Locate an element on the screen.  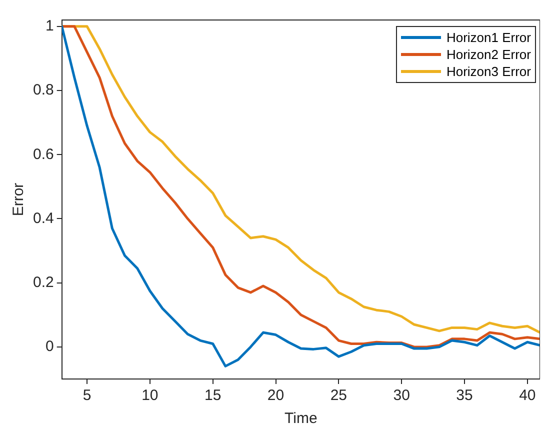
x-tick-label: 25 is located at coordinates (339, 395).